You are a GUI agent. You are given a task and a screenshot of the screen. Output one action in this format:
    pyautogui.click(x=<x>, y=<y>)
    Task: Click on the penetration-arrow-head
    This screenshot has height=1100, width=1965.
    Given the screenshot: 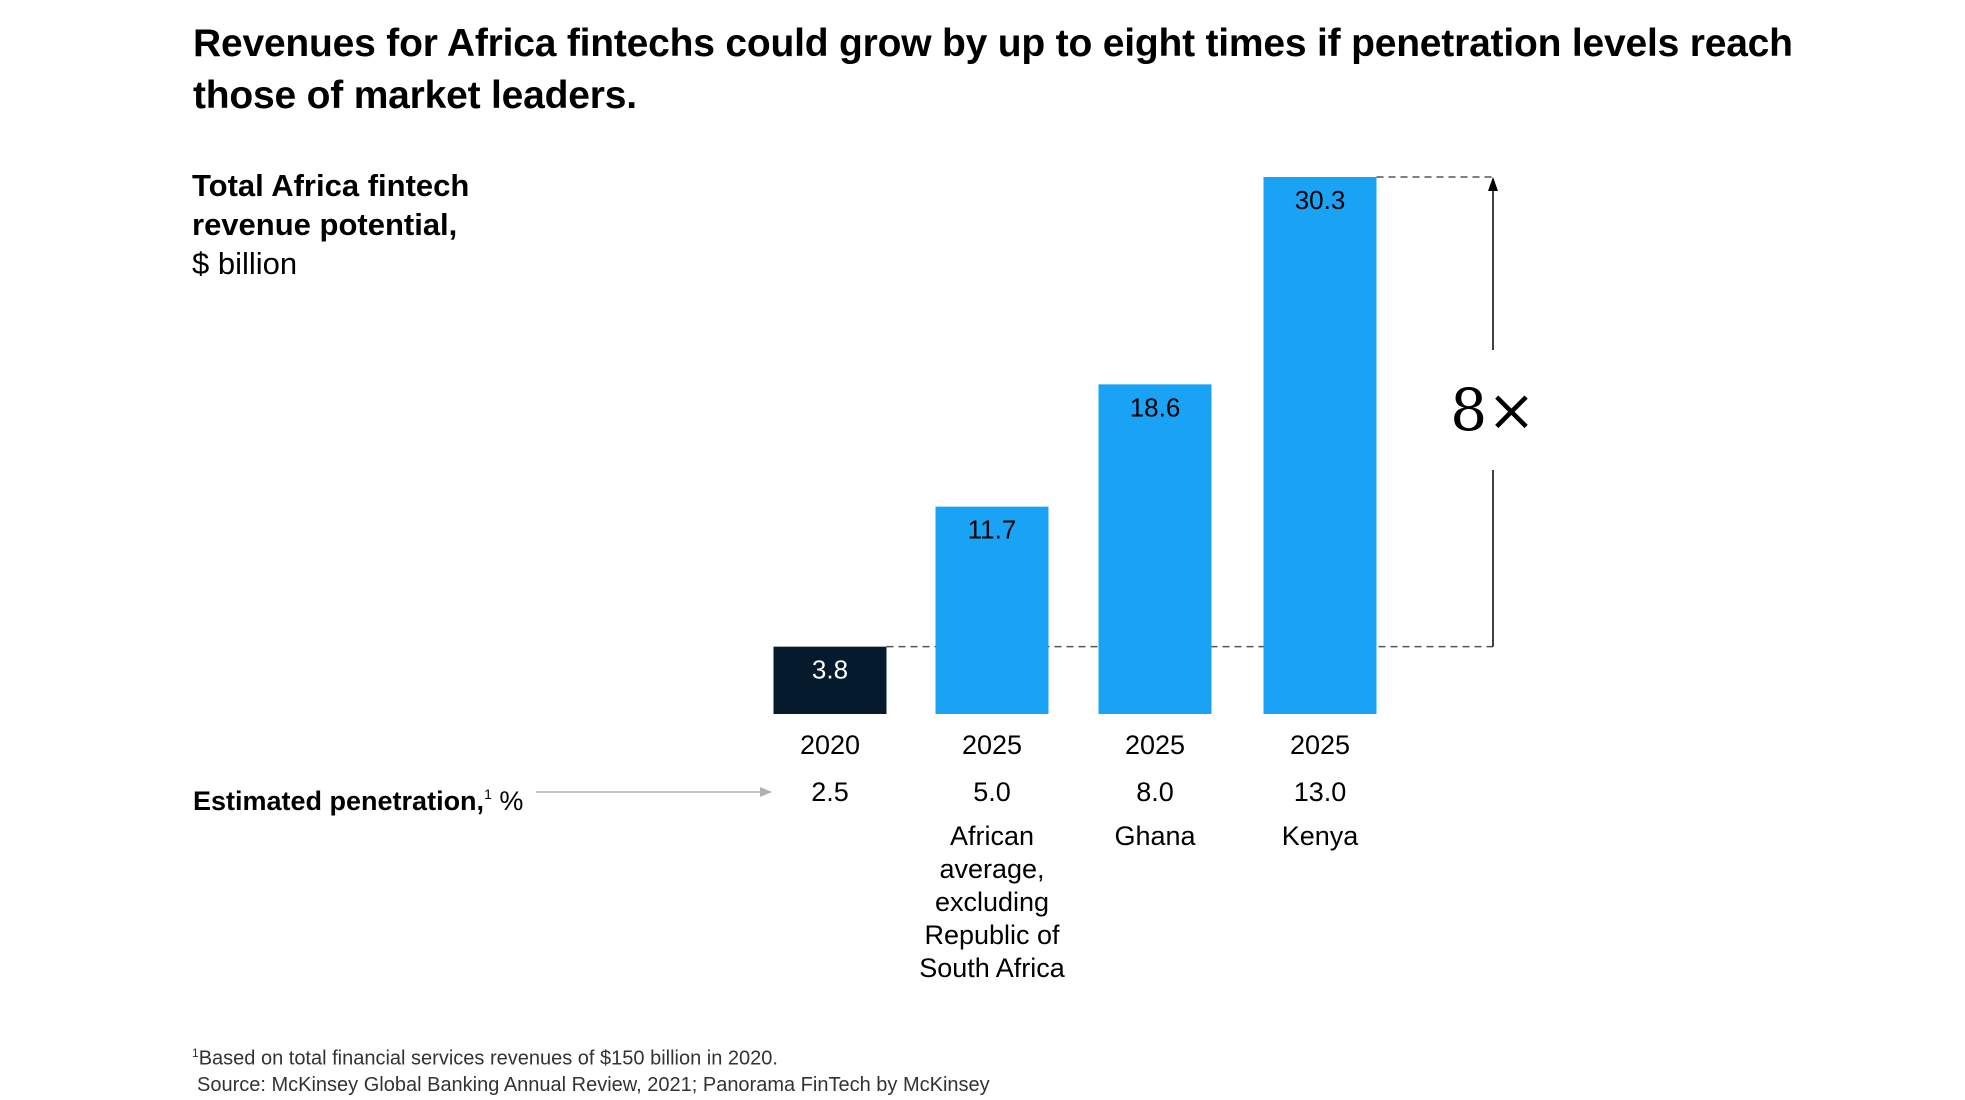 What is the action you would take?
    pyautogui.click(x=766, y=792)
    